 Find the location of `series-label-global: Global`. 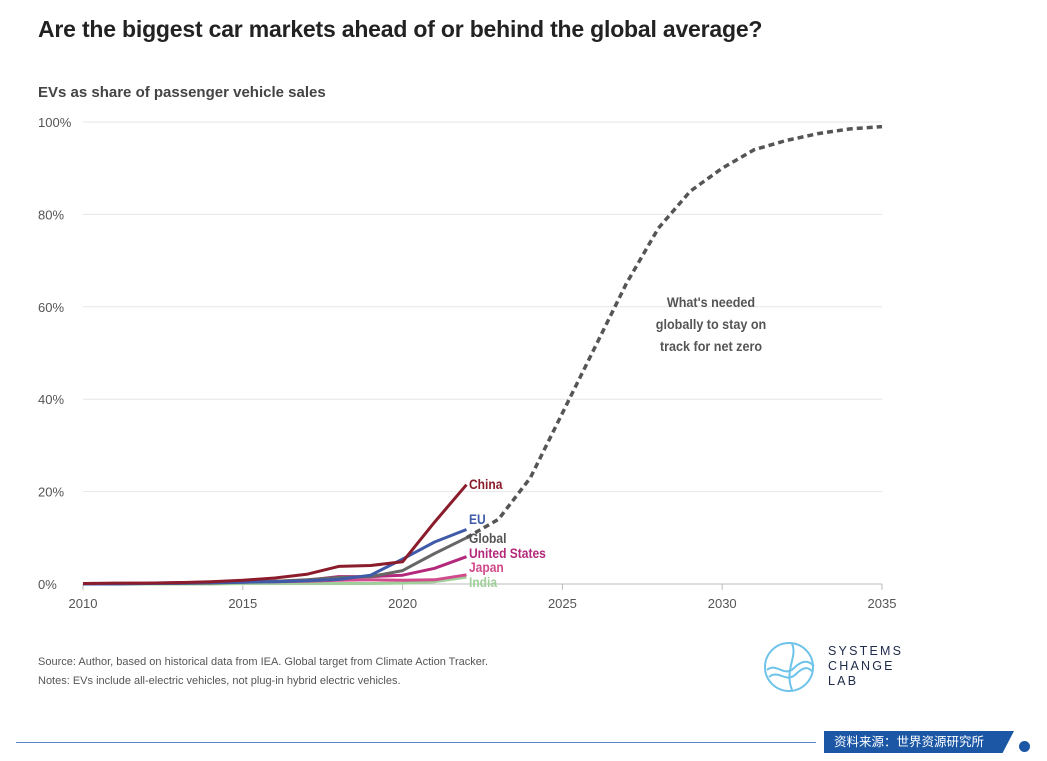

series-label-global: Global is located at coordinates (487, 538).